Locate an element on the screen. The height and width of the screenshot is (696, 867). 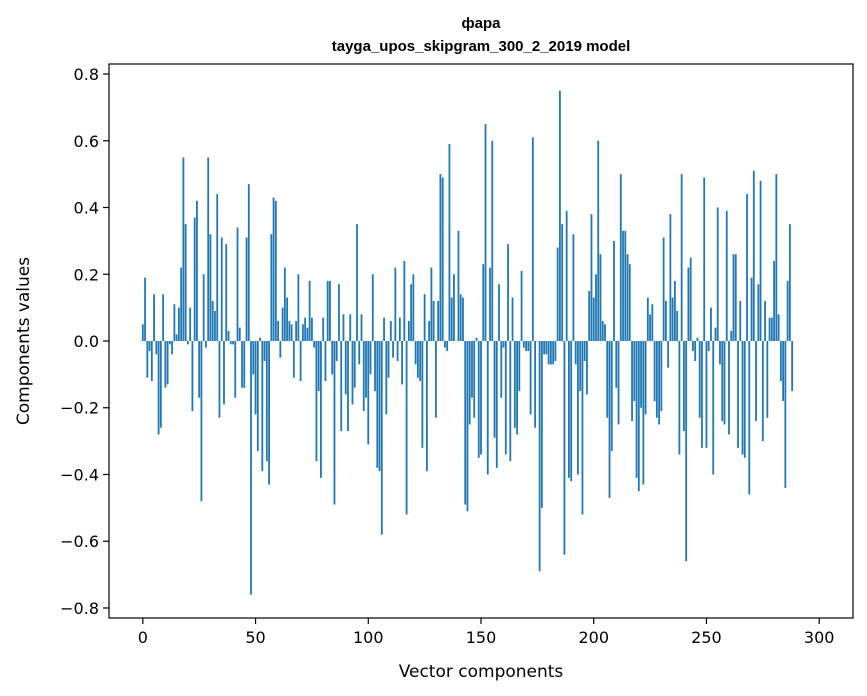
y-tick-label: −0.8 is located at coordinates (79, 608).